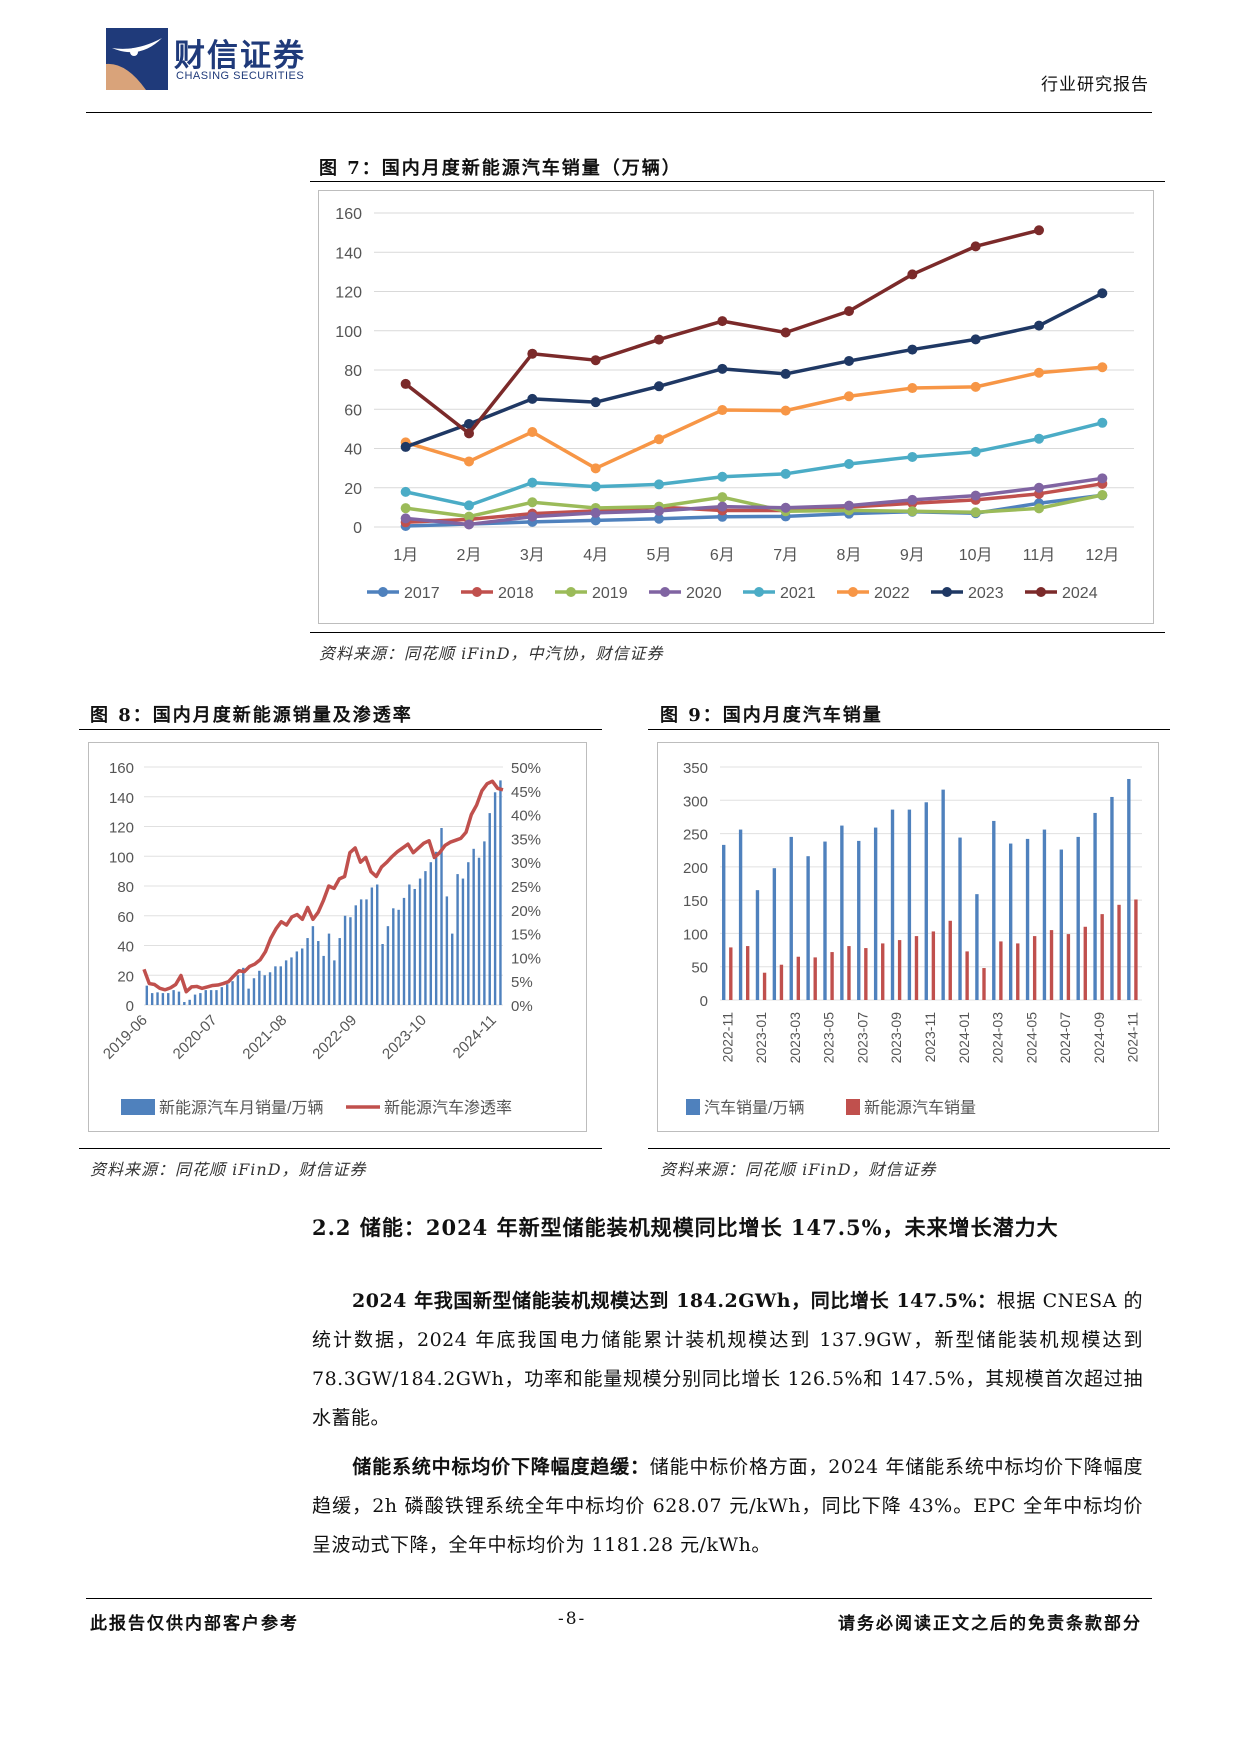 This screenshot has height=1755, width=1241. What do you see at coordinates (194, 1624) in the screenshot?
I see `footer-disclaimer: 此报告仅供内部客户参考` at bounding box center [194, 1624].